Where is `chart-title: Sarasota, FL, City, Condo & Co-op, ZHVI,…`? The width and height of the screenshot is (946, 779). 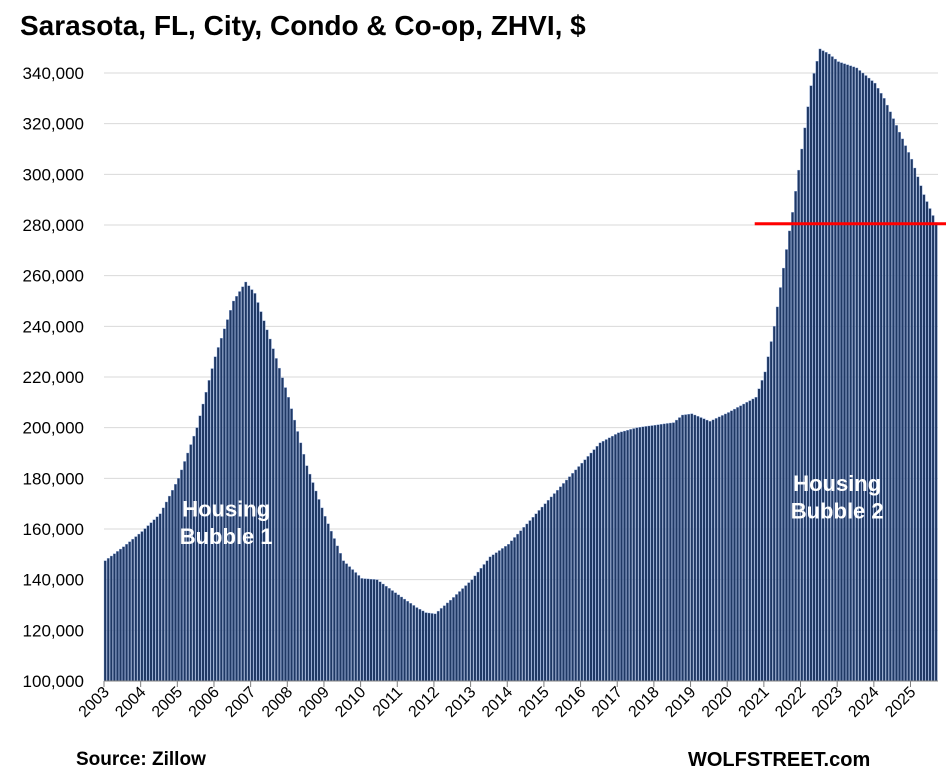 chart-title: Sarasota, FL, City, Condo & Co-op, ZHVI,… is located at coordinates (303, 25).